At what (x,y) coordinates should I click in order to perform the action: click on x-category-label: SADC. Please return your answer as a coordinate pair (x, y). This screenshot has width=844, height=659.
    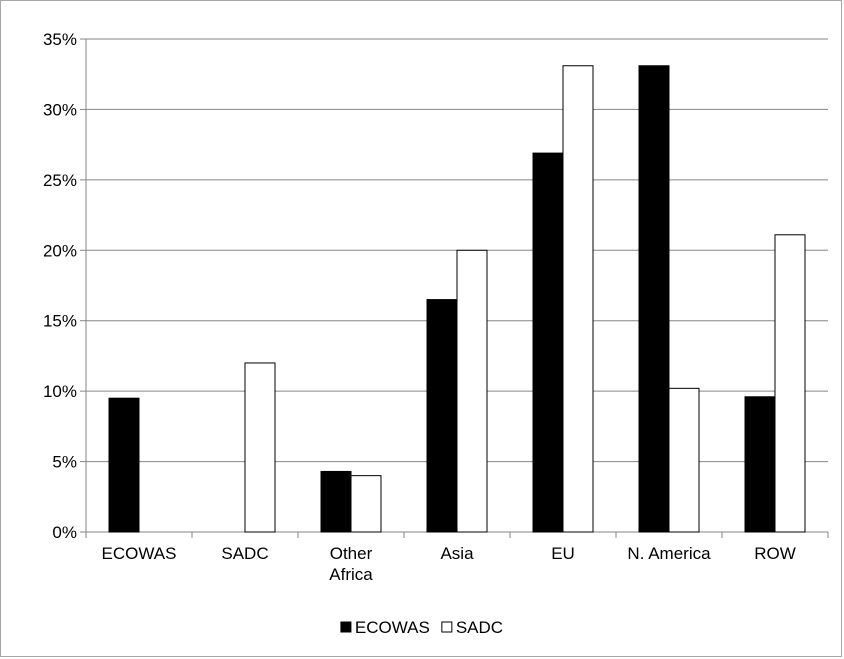
    Looking at the image, I should click on (244, 553).